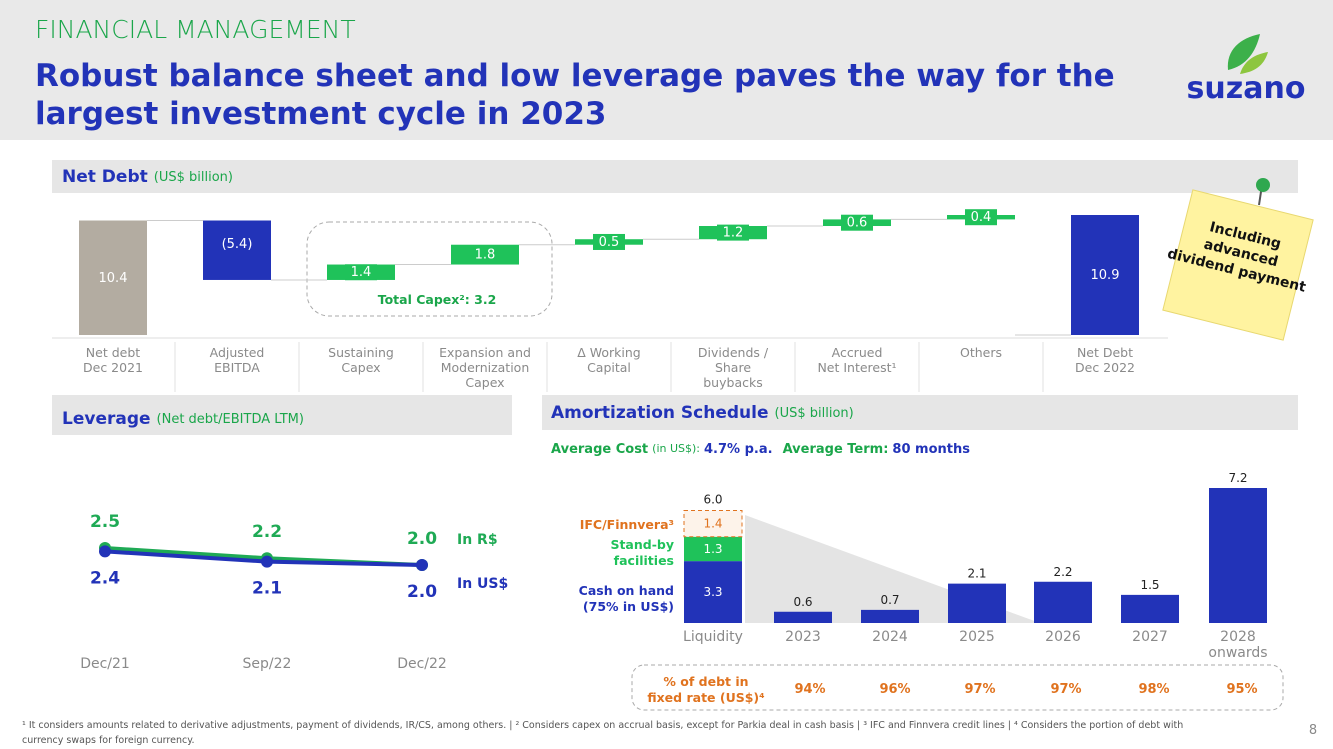 The image size is (1333, 749). What do you see at coordinates (931, 449) in the screenshot?
I see `stat: 80 months` at bounding box center [931, 449].